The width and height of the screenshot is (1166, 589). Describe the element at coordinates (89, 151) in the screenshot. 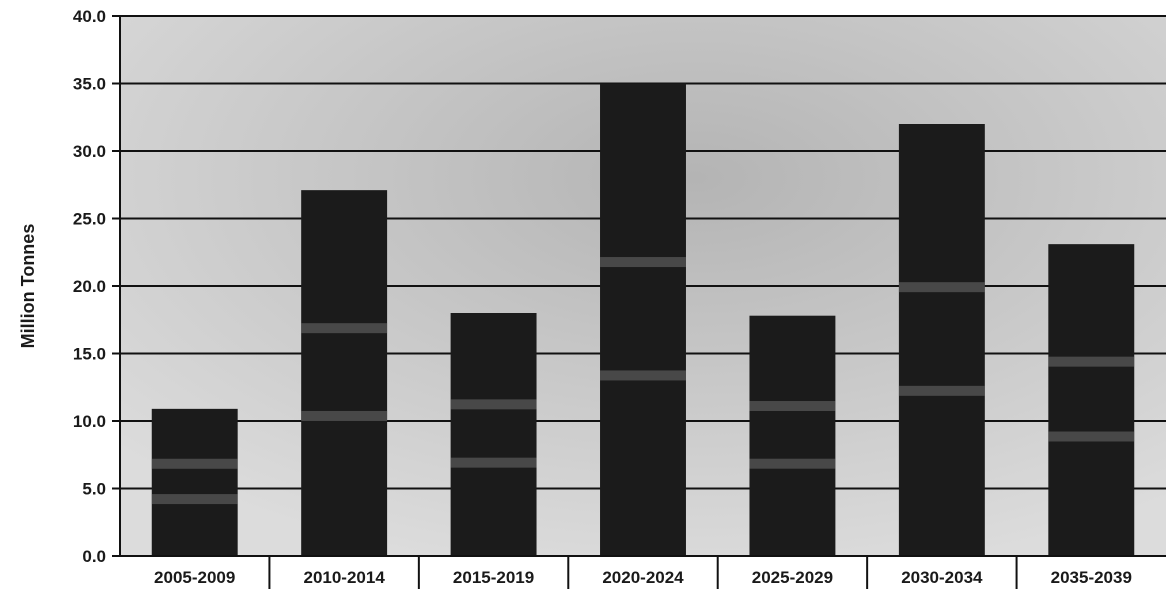

I see `y-tick-label: 30.0` at that location.